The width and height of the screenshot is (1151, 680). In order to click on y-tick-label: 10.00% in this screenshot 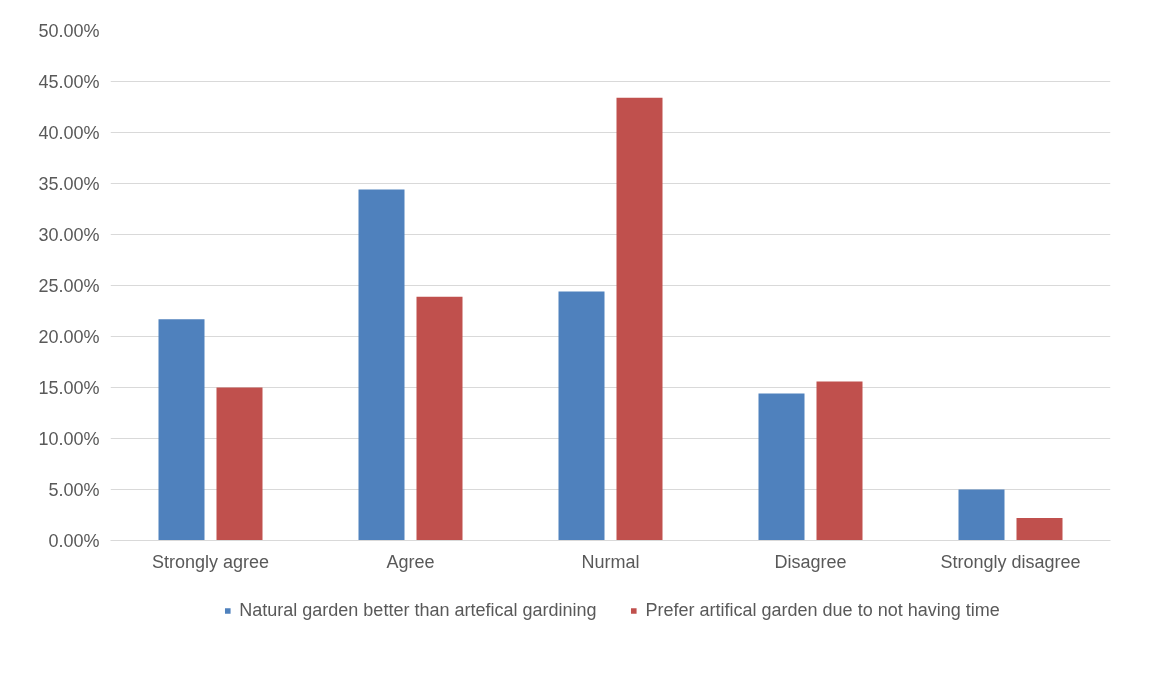, I will do `click(69, 438)`.